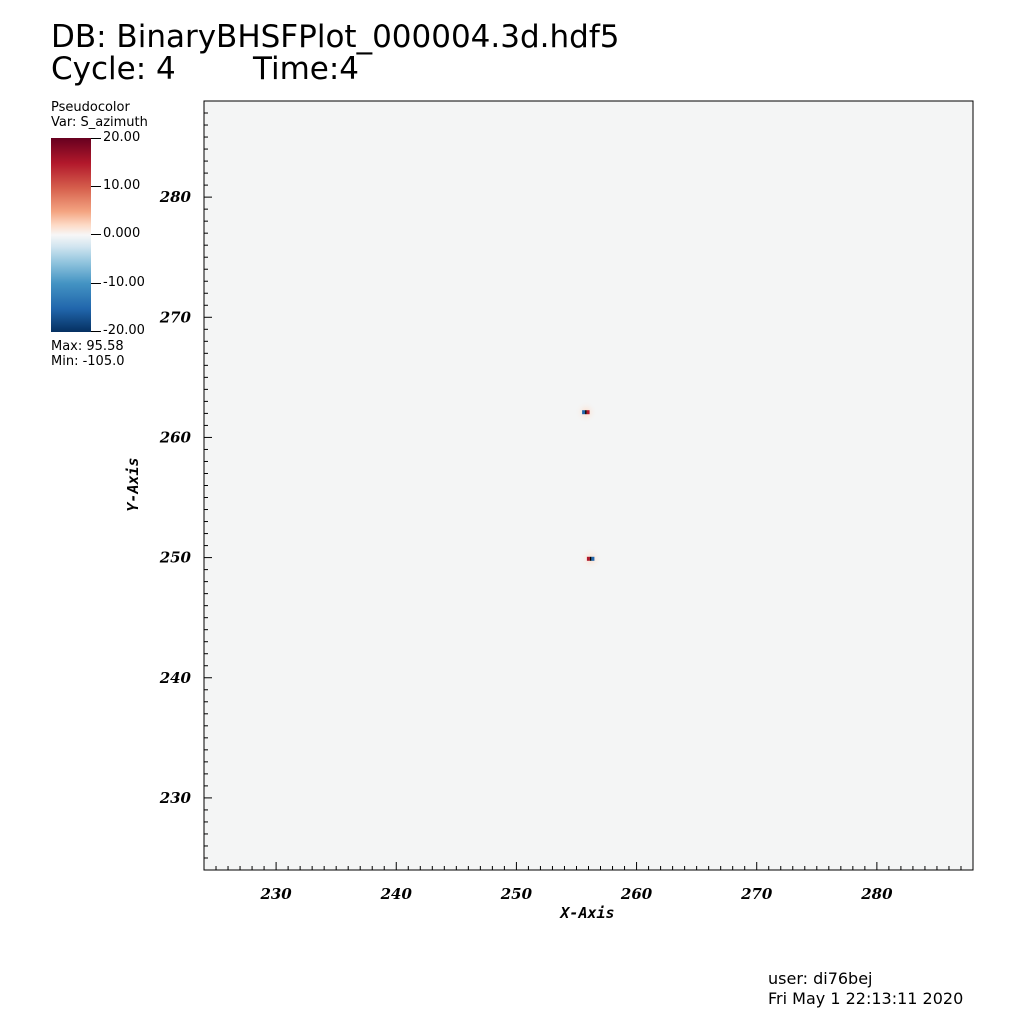 The width and height of the screenshot is (1024, 1024). What do you see at coordinates (124, 282) in the screenshot?
I see `colorbar-label: -10.00` at bounding box center [124, 282].